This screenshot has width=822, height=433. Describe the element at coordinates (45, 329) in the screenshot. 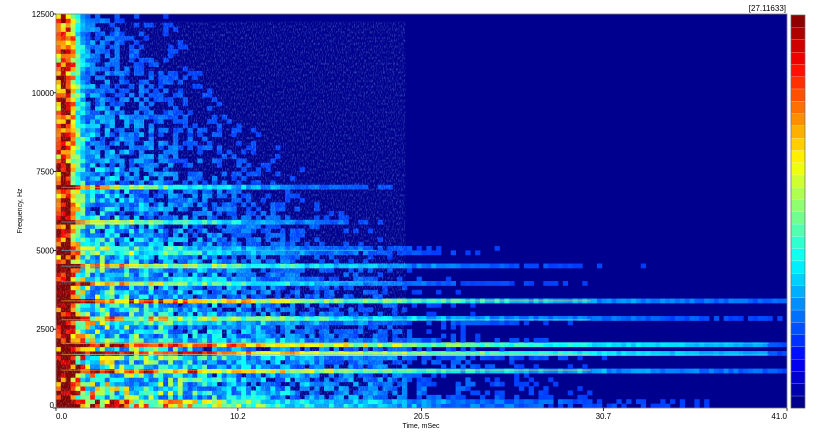

I see `y-tick-label: 2500` at that location.